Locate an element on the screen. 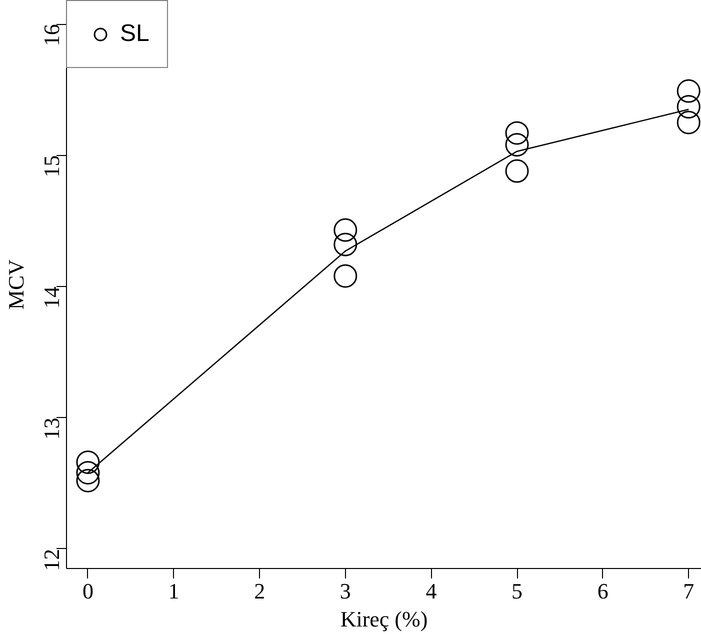  y-tick-label: 12 is located at coordinates (51, 559).